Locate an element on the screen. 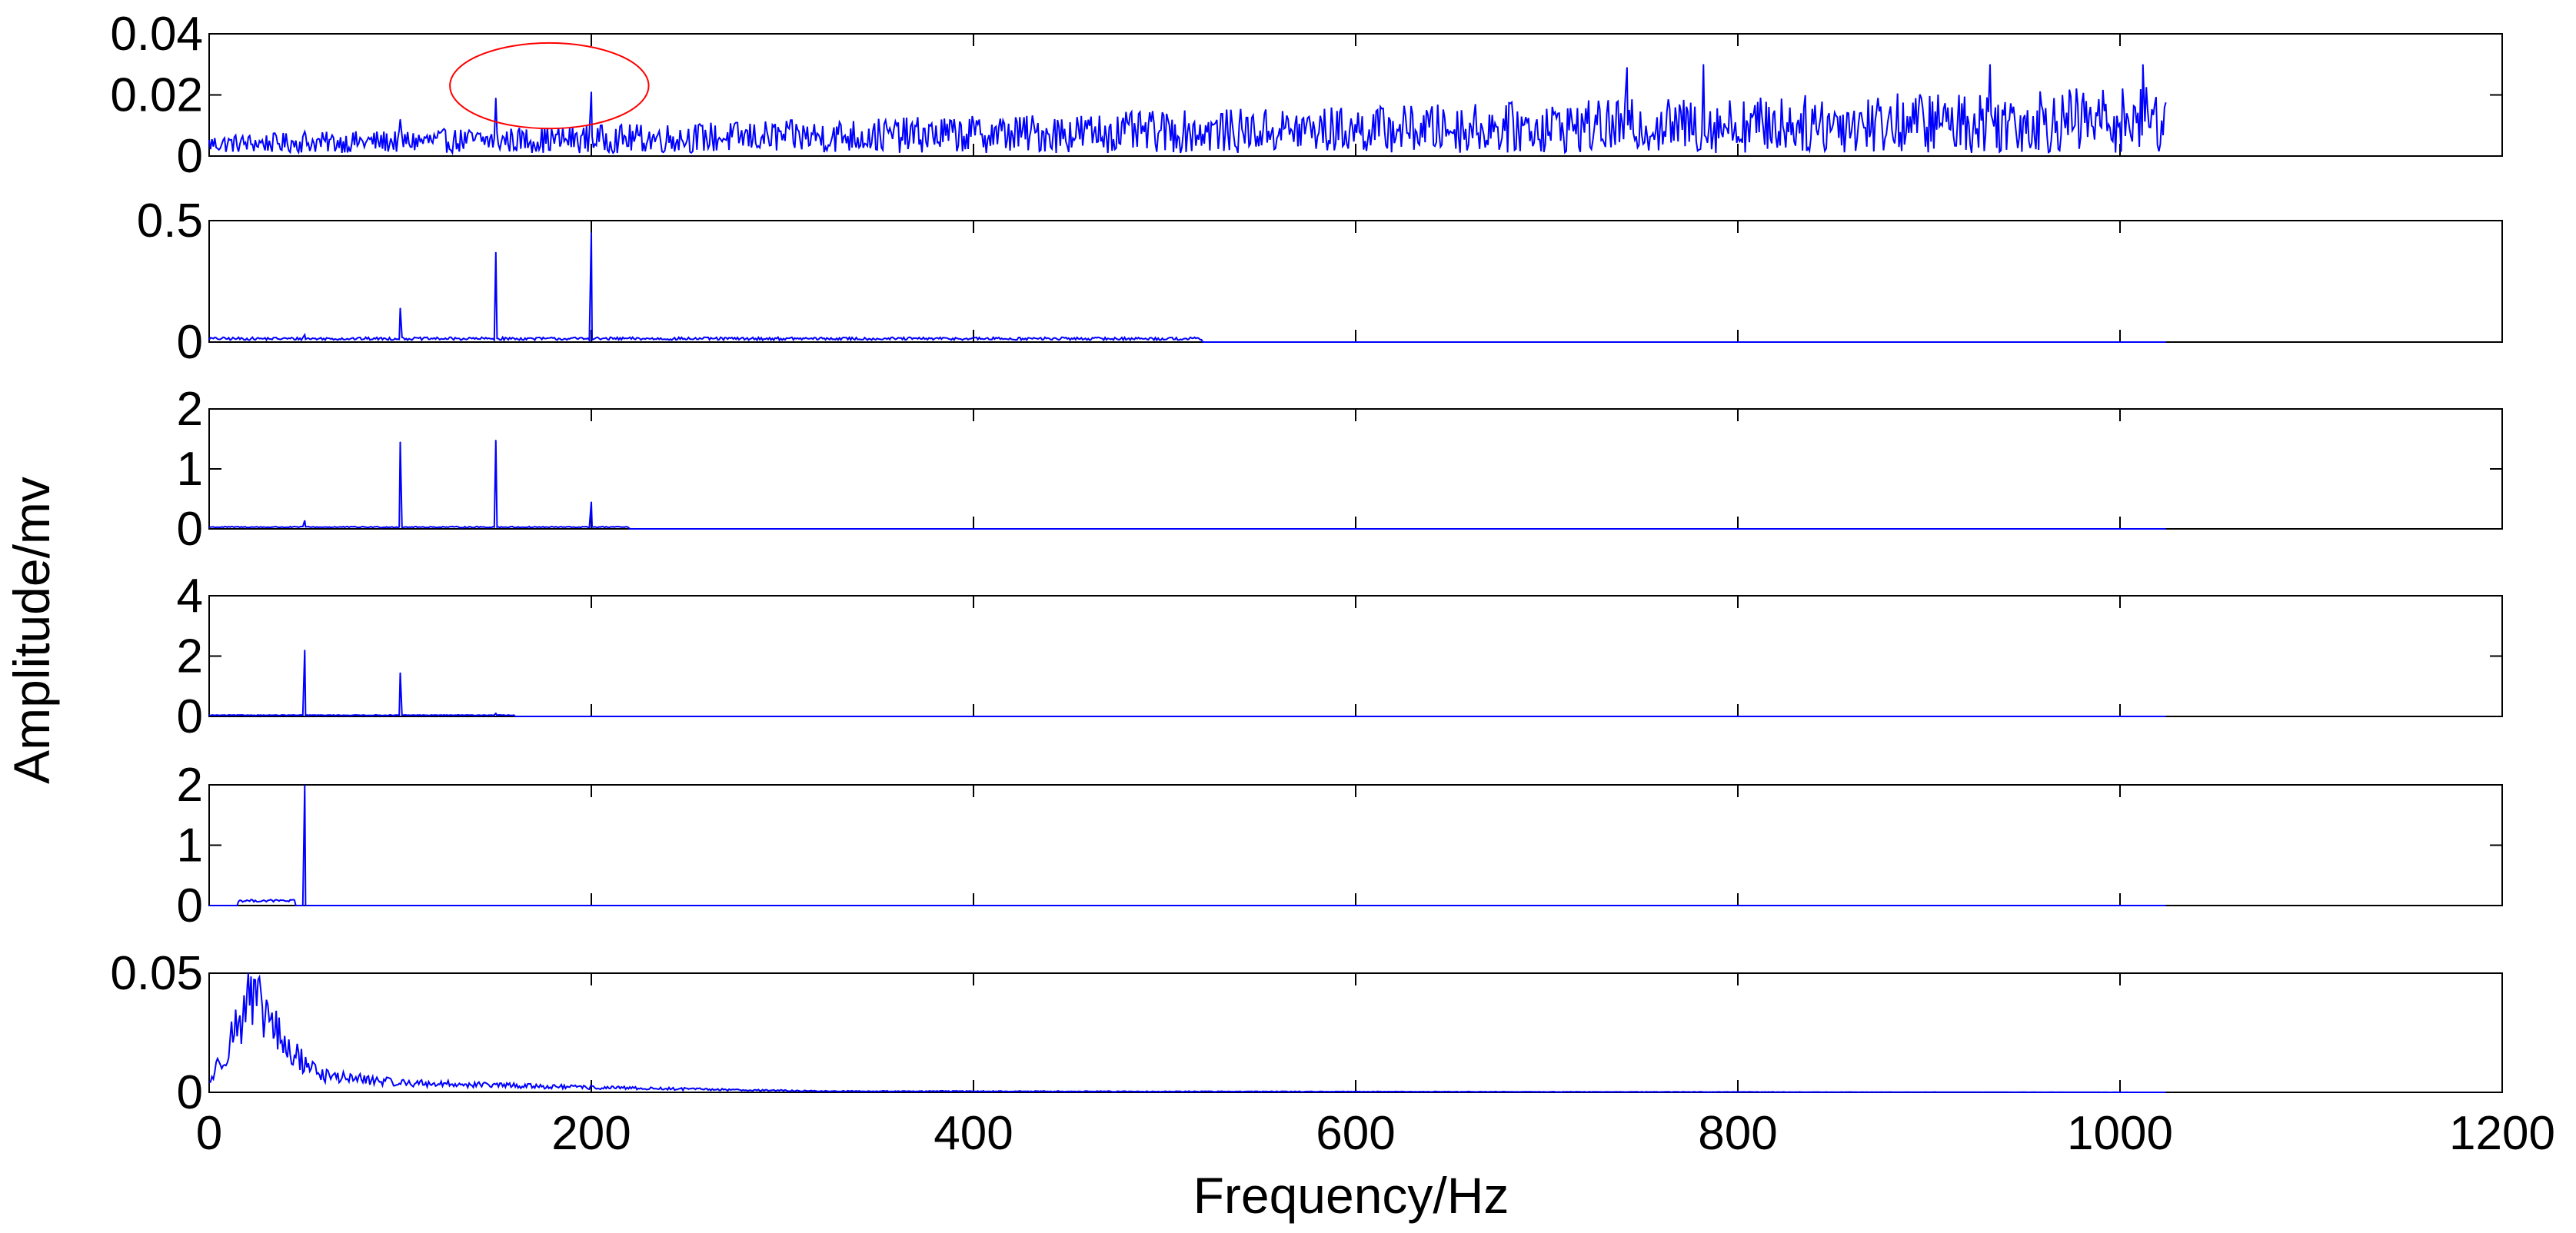 The image size is (2576, 1233). y-axis-title: Amplitude/mv is located at coordinates (32, 630).